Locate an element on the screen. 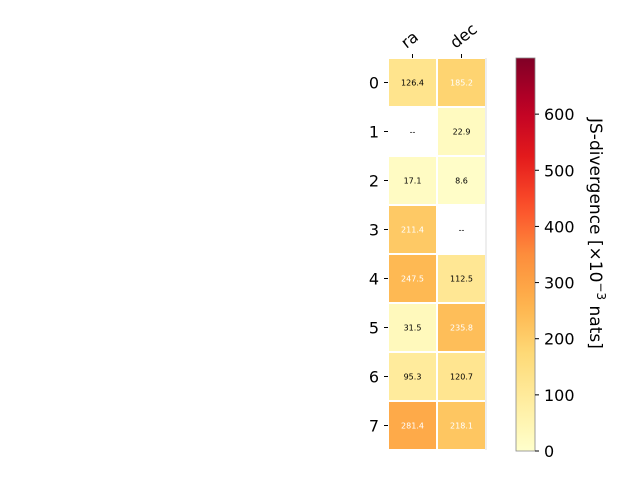  cell-value-label: 211.4 is located at coordinates (412, 230).